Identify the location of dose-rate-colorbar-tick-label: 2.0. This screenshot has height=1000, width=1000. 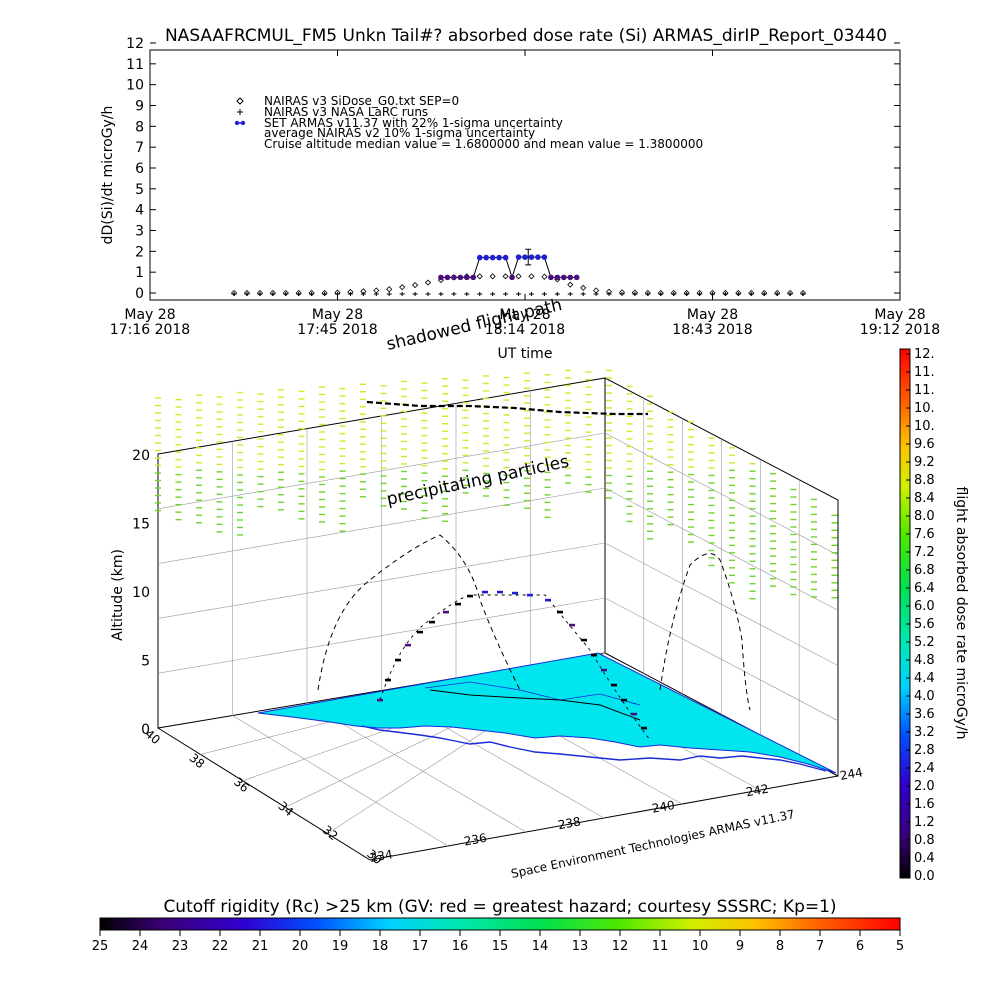
(924, 786).